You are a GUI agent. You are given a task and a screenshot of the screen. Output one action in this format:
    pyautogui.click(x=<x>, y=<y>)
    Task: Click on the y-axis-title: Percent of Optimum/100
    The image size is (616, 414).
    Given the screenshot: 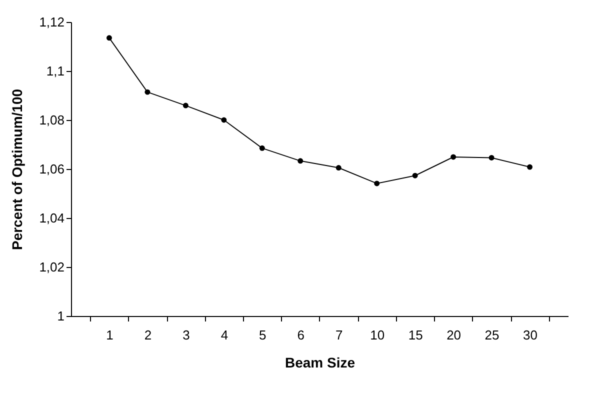 What is the action you would take?
    pyautogui.click(x=17, y=169)
    